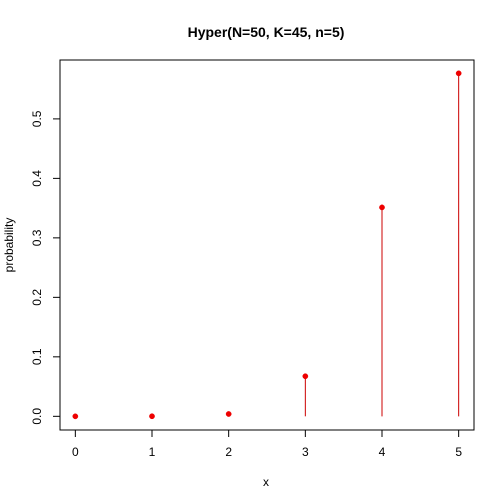 This screenshot has height=504, width=504. What do you see at coordinates (458, 73) in the screenshot?
I see `data-point-x5` at bounding box center [458, 73].